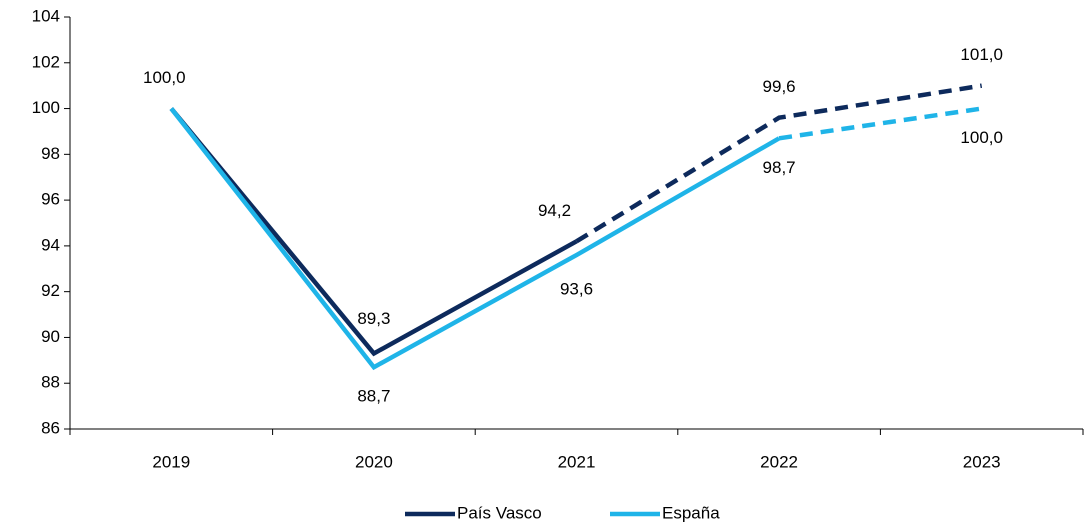 This screenshot has width=1084, height=526. I want to click on y-tick-label: 96, so click(50, 199).